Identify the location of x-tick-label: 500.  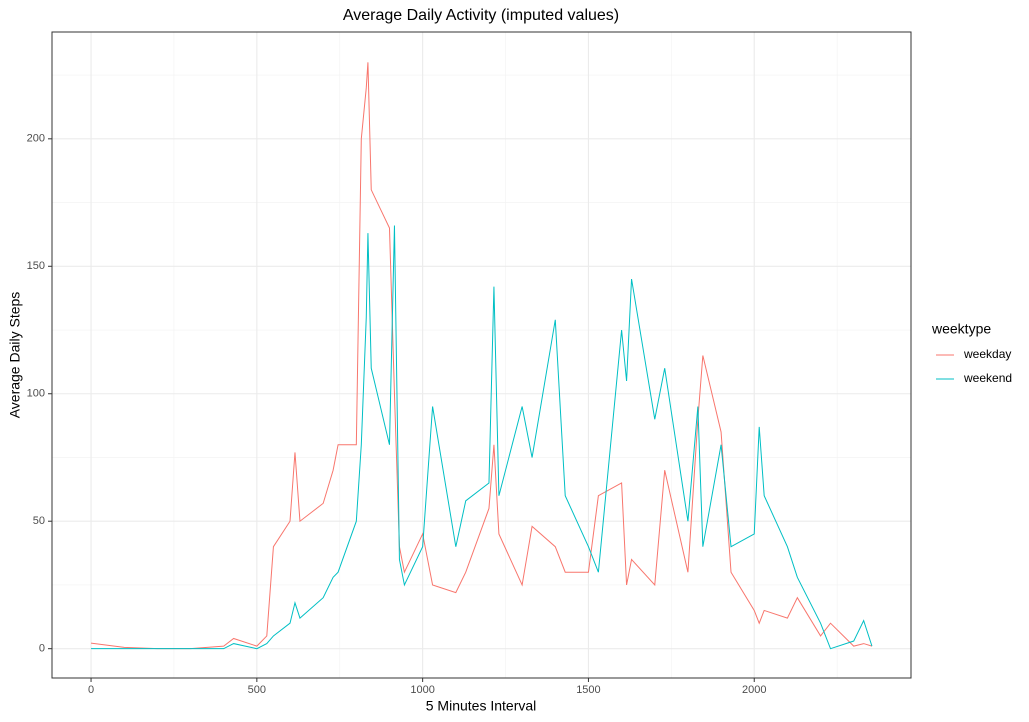
(257, 690).